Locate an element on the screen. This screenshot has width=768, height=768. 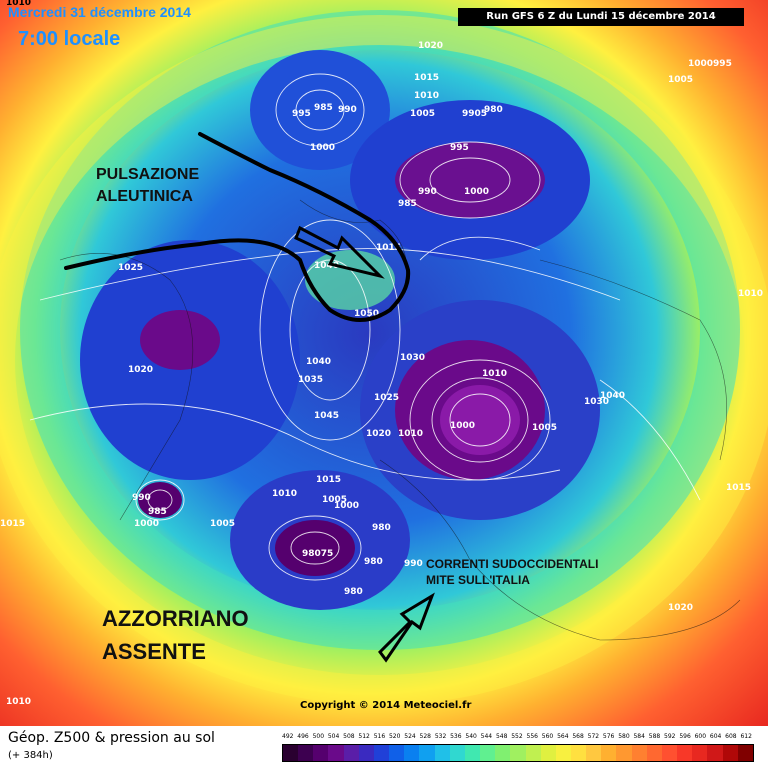
scale-value: 560 is located at coordinates (547, 736).